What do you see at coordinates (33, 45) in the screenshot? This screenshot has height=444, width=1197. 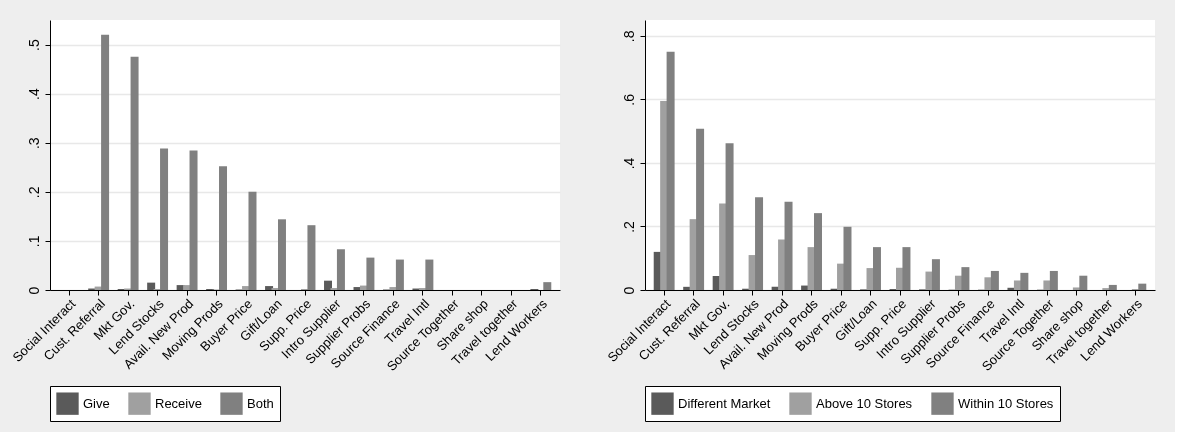 I see `y-tick-label: .5` at bounding box center [33, 45].